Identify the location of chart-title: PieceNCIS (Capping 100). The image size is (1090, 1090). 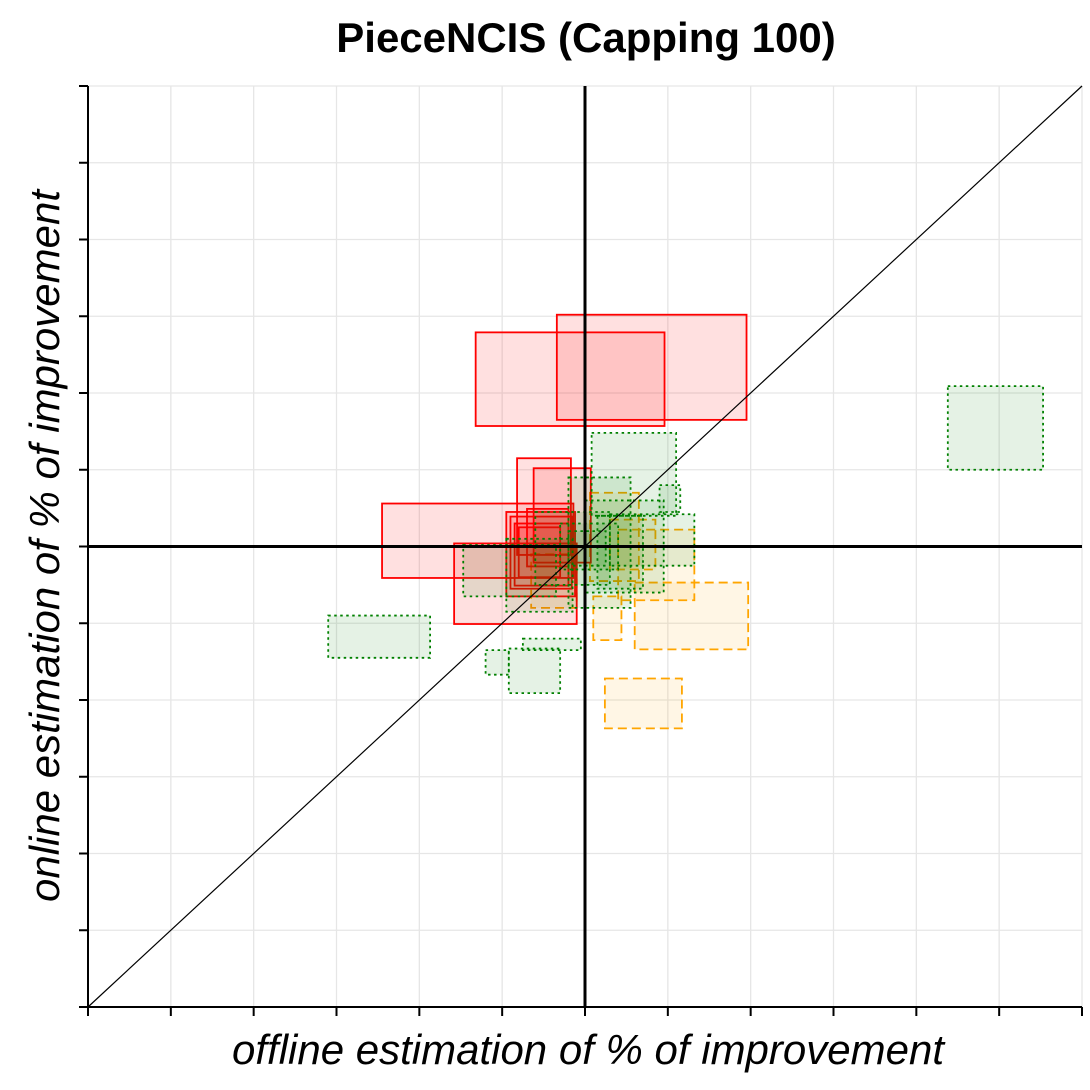
(586, 37).